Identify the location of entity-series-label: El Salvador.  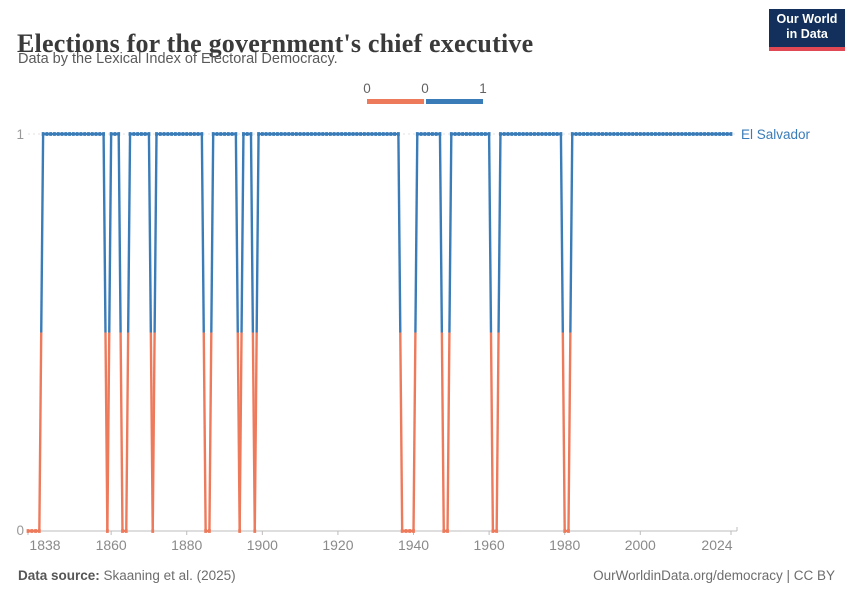
(776, 134).